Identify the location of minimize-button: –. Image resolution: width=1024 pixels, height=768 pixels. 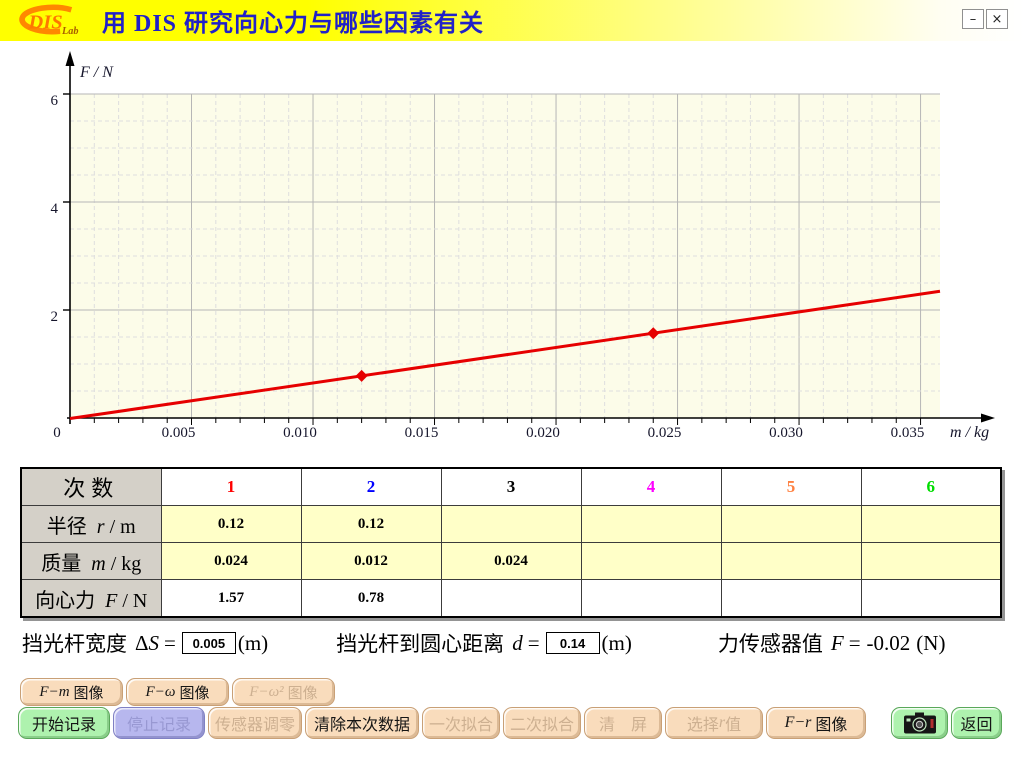
(973, 19).